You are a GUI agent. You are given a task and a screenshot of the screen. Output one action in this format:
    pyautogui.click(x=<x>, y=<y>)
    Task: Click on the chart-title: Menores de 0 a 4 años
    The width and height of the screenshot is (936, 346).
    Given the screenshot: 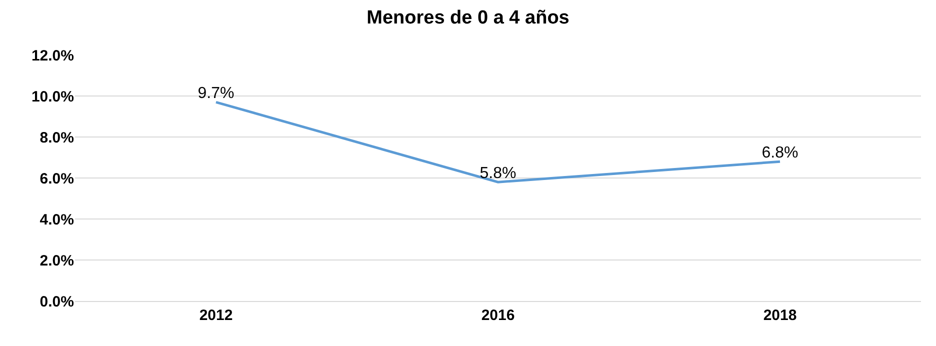 What is the action you would take?
    pyautogui.click(x=468, y=18)
    